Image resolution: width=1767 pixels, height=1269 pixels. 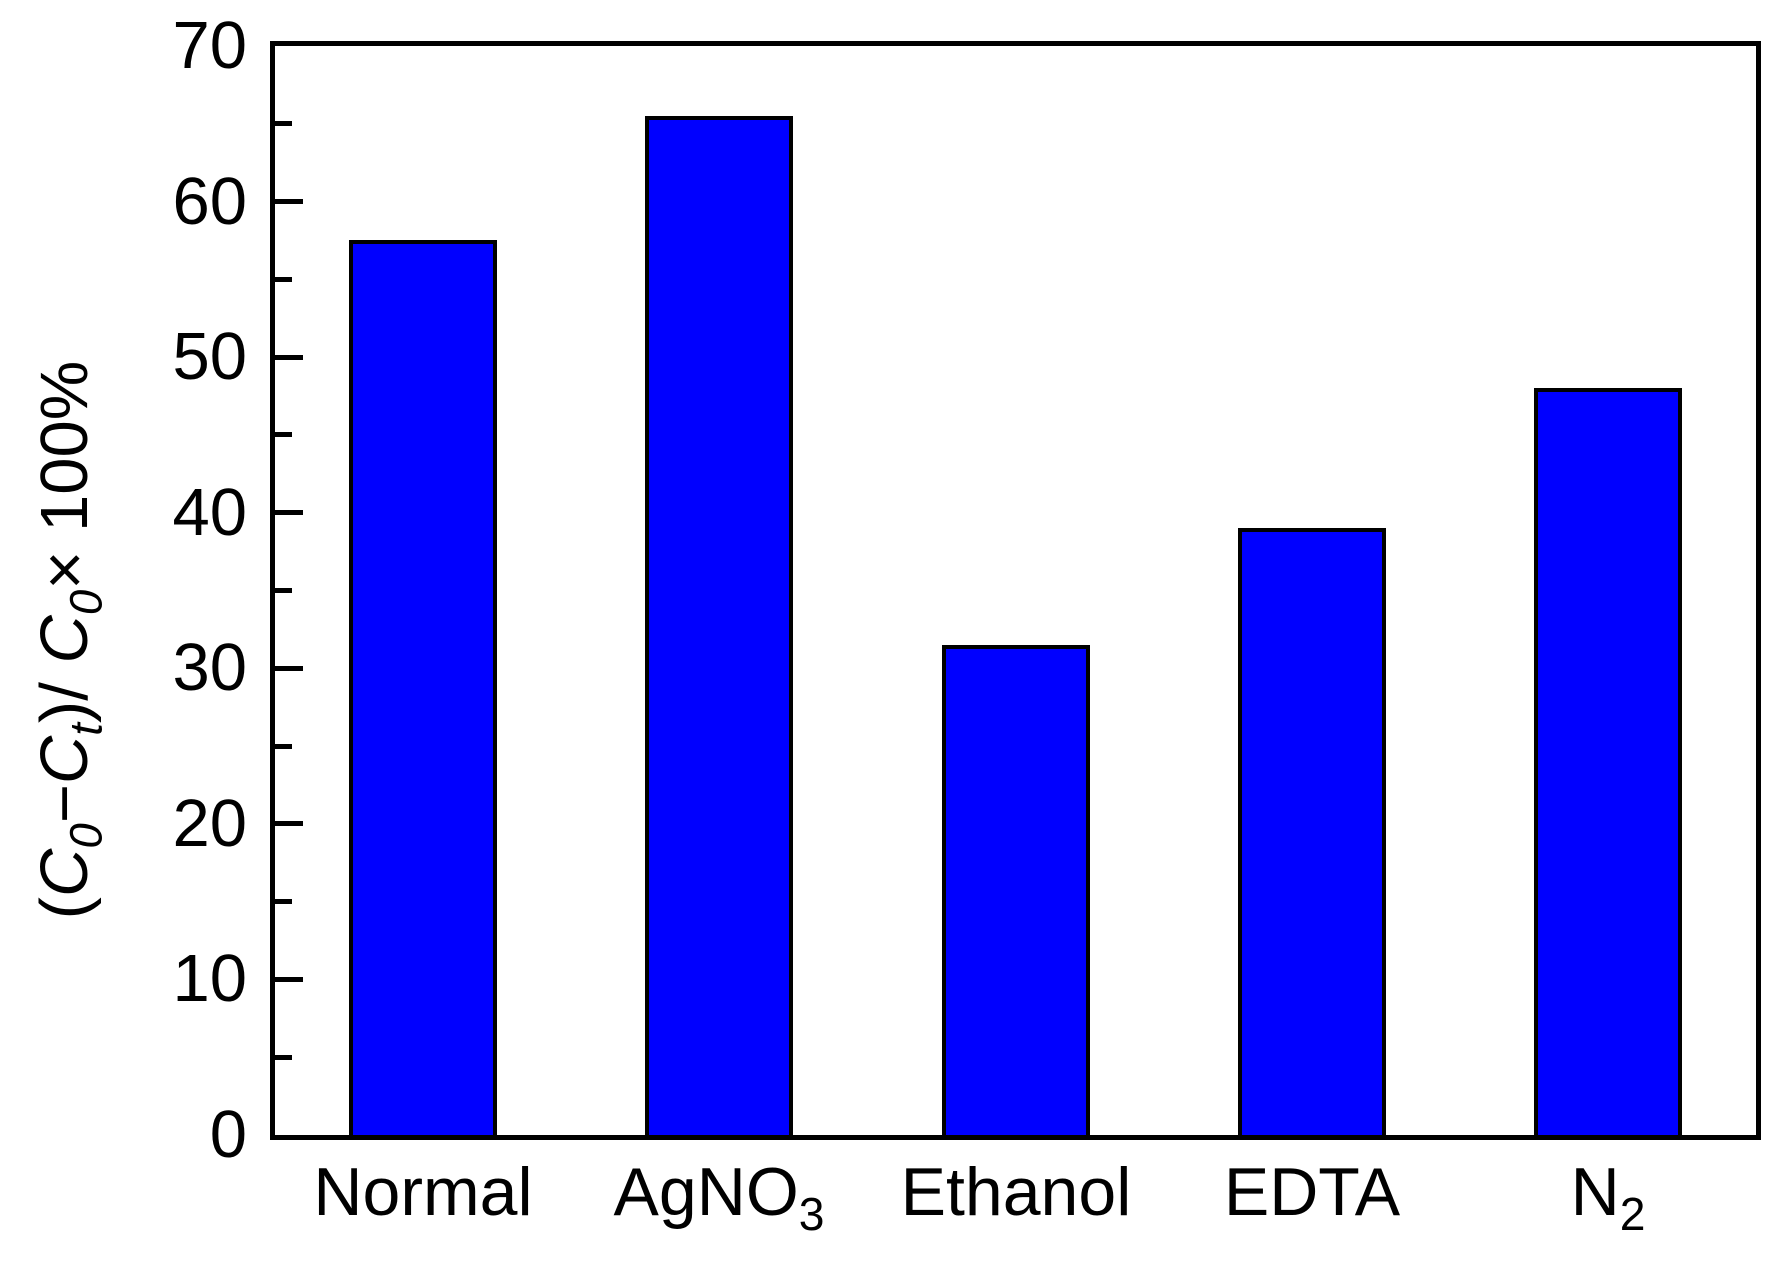 I want to click on x-category-label-subscript: 3, so click(x=811, y=1213).